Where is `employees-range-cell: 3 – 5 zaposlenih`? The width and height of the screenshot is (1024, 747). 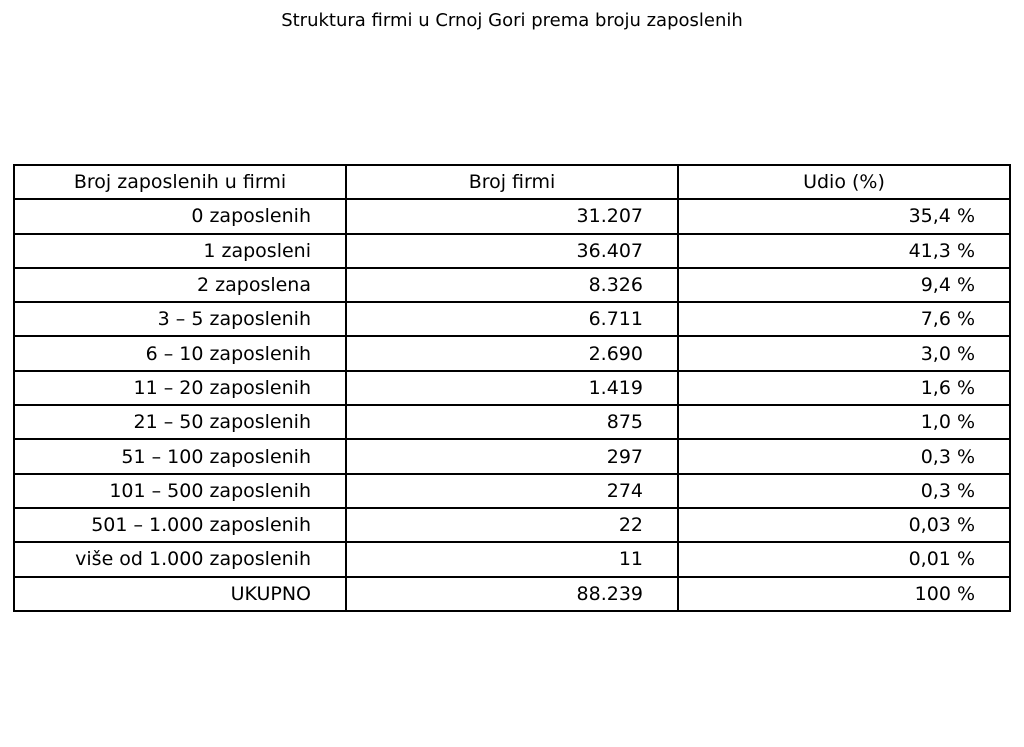
employees-range-cell: 3 – 5 zaposlenih is located at coordinates (180, 319).